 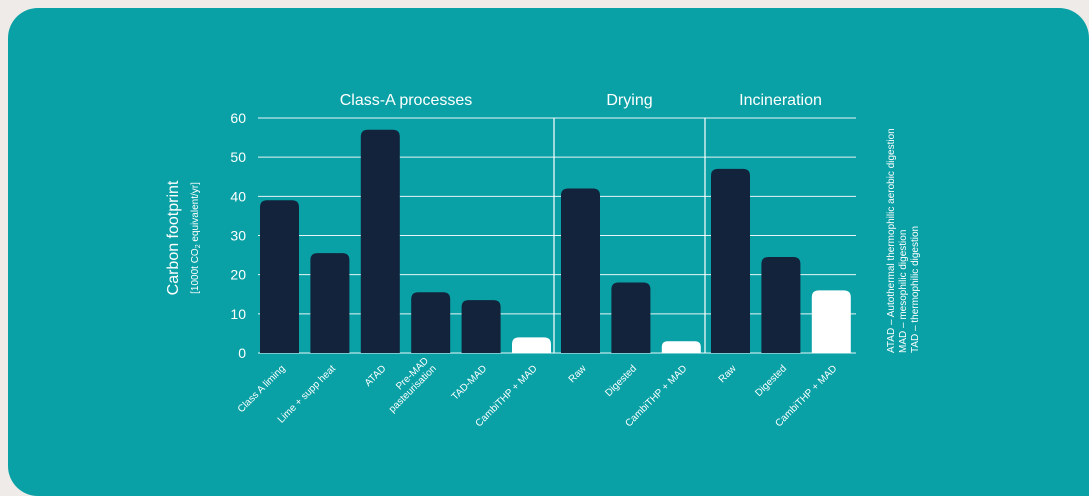 What do you see at coordinates (903, 291) in the screenshot?
I see `abbreviation-note: MAD – mesophilic digestion` at bounding box center [903, 291].